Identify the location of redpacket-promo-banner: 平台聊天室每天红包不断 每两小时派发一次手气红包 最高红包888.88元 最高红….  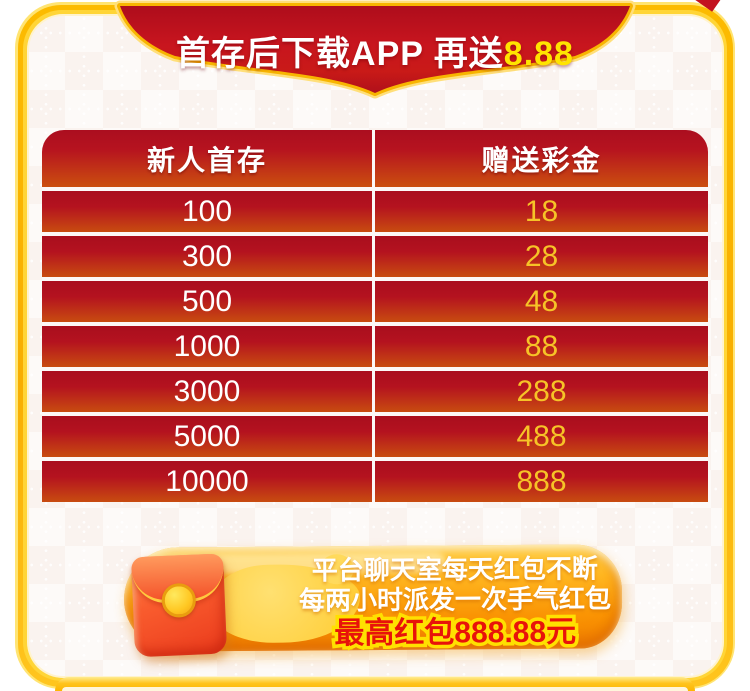
(373, 601).